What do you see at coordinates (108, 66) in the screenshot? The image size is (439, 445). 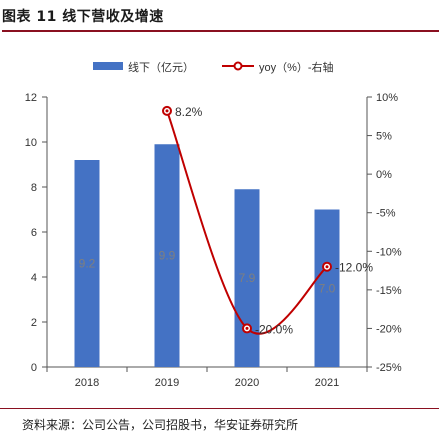 I see `legend-swatch-bar` at bounding box center [108, 66].